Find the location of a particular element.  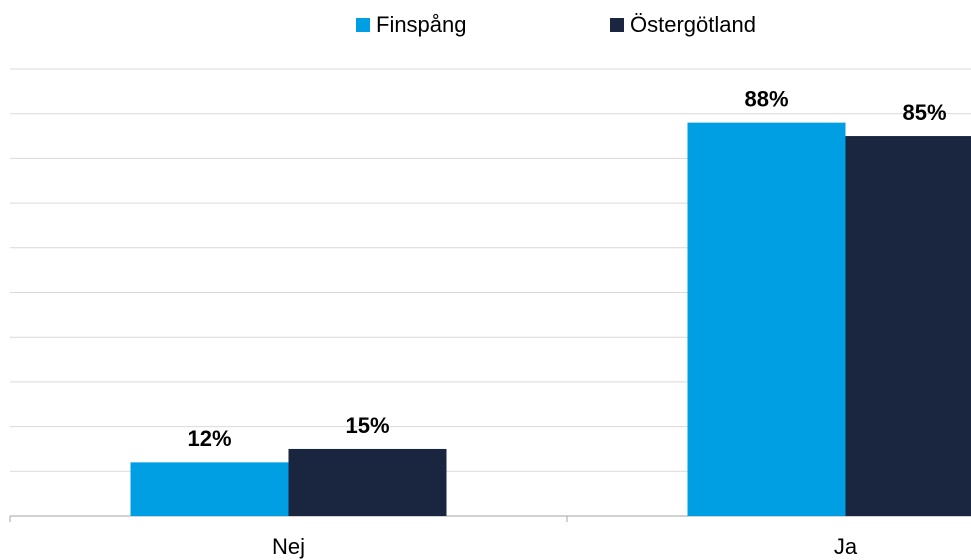

legend-label: Finspång is located at coordinates (421, 24).